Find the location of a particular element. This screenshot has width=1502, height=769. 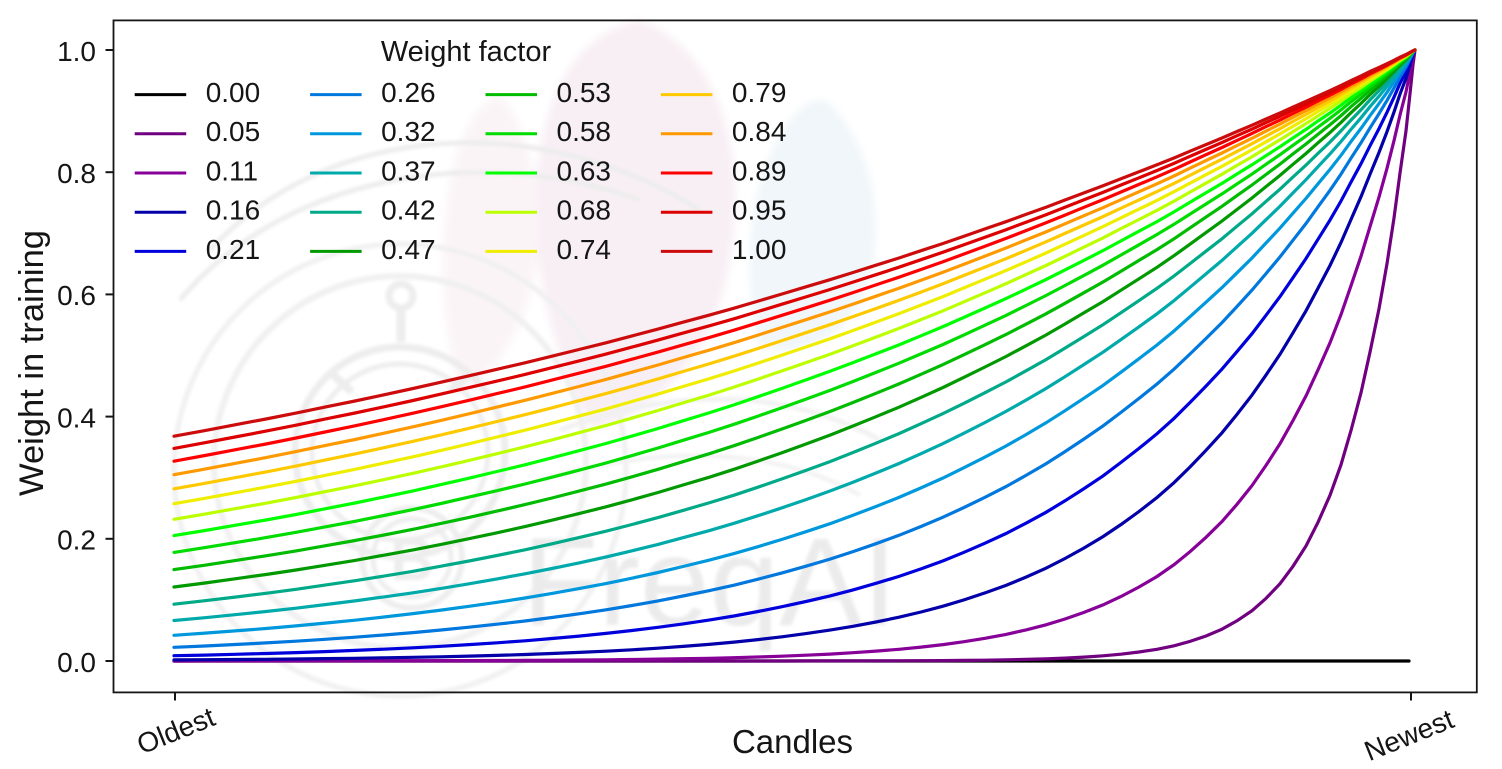

svg-text: 0.42 is located at coordinates (408, 210).